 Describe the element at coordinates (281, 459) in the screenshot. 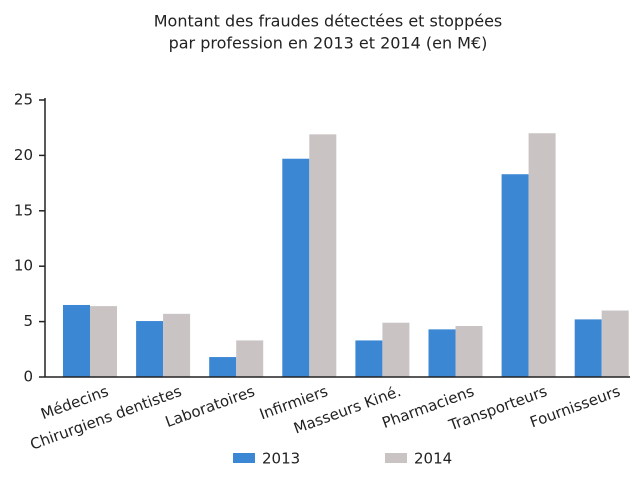

I see `legend-label: 2013` at that location.